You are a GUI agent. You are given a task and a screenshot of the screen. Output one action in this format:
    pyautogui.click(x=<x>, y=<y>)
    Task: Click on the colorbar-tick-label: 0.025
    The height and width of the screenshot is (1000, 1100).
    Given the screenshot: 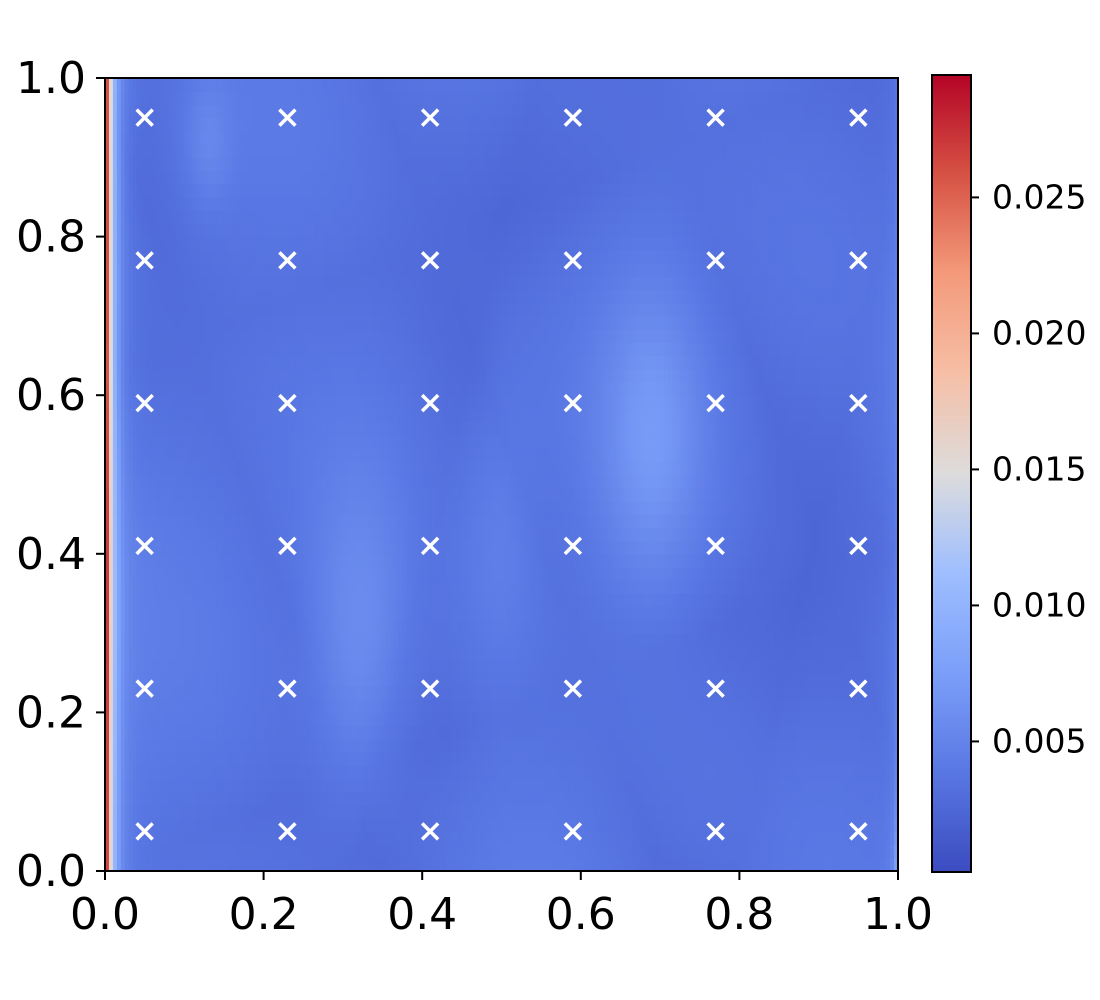 What is the action you would take?
    pyautogui.click(x=1039, y=196)
    